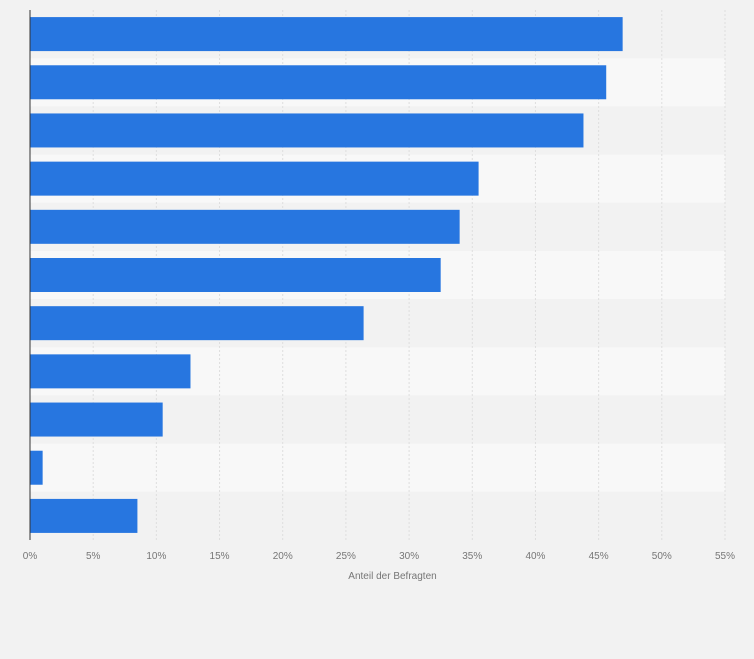 Image resolution: width=754 pixels, height=659 pixels. What do you see at coordinates (409, 556) in the screenshot?
I see `x-tick-label: 30%` at bounding box center [409, 556].